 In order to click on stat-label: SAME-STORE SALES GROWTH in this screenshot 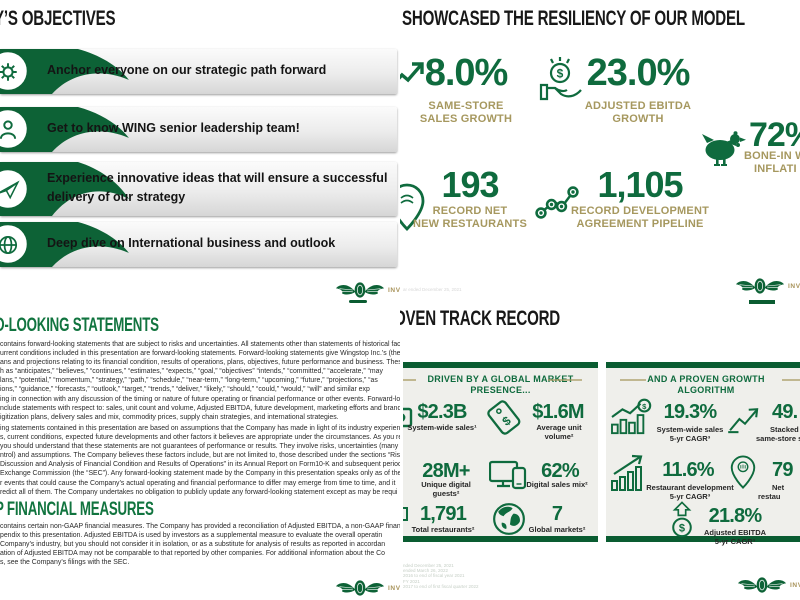, I will do `click(466, 112)`.